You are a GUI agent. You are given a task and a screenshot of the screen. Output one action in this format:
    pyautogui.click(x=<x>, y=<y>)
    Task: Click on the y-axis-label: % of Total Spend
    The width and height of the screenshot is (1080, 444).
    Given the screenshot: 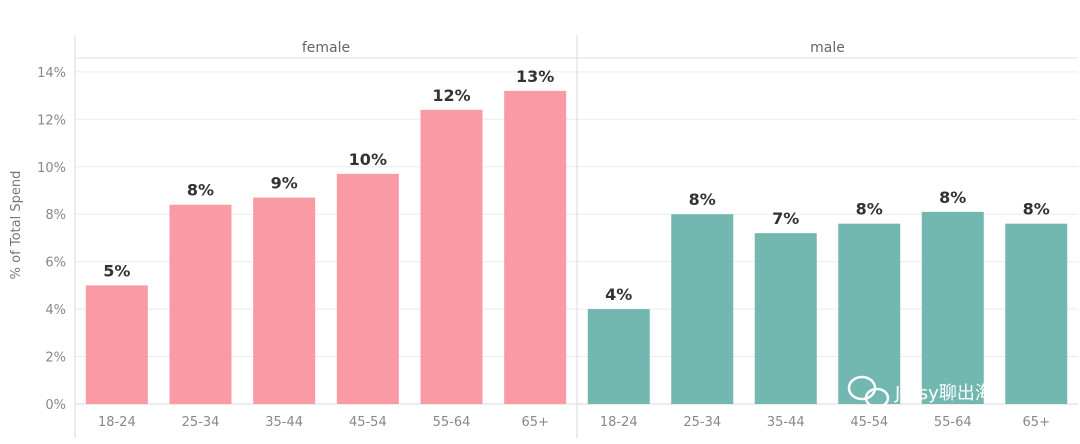 What is the action you would take?
    pyautogui.click(x=16, y=225)
    